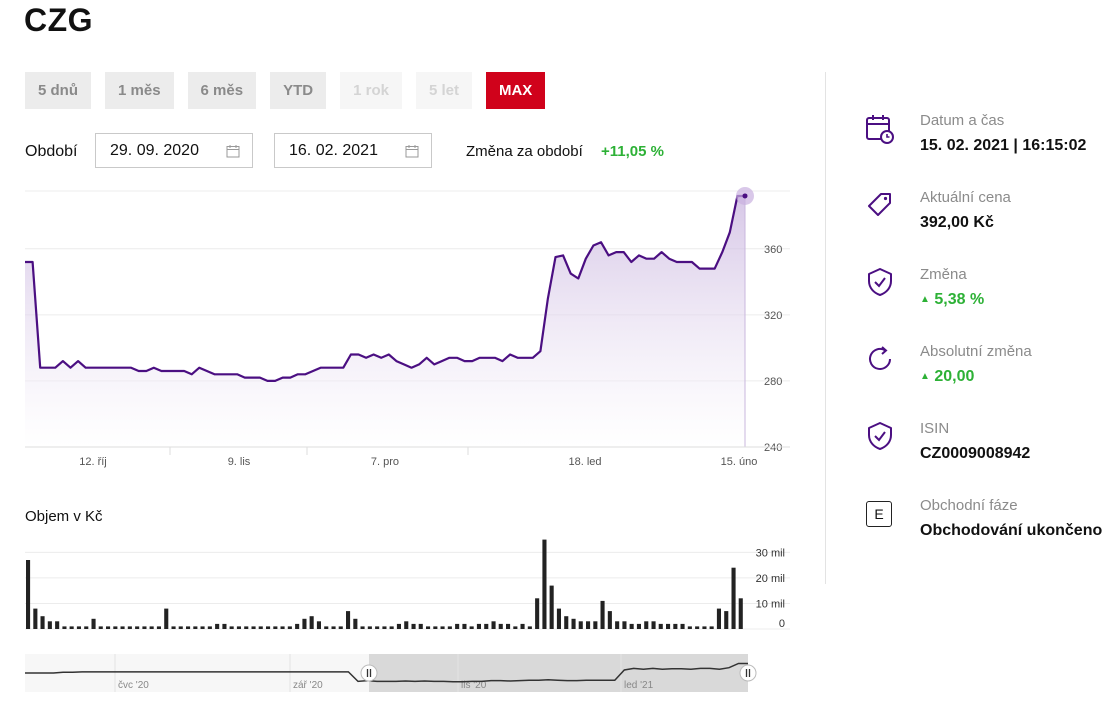 This screenshot has width=1117, height=724. Describe the element at coordinates (773, 316) in the screenshot. I see `y-tick-label: 320` at that location.